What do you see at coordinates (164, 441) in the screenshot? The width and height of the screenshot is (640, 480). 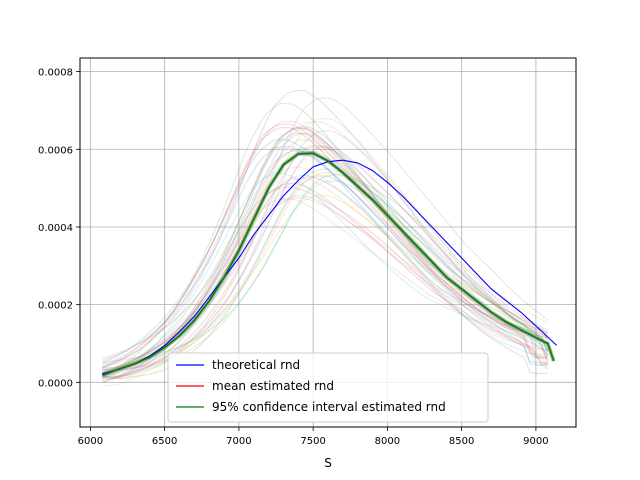 I see `x-tick-label-1: 6500` at bounding box center [164, 441].